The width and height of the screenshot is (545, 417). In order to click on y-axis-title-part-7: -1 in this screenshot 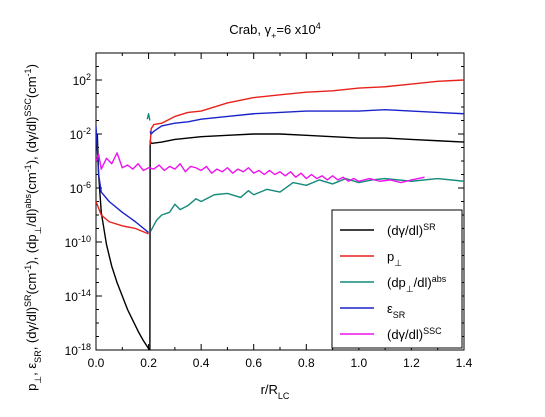, I will do `click(28, 269)`.